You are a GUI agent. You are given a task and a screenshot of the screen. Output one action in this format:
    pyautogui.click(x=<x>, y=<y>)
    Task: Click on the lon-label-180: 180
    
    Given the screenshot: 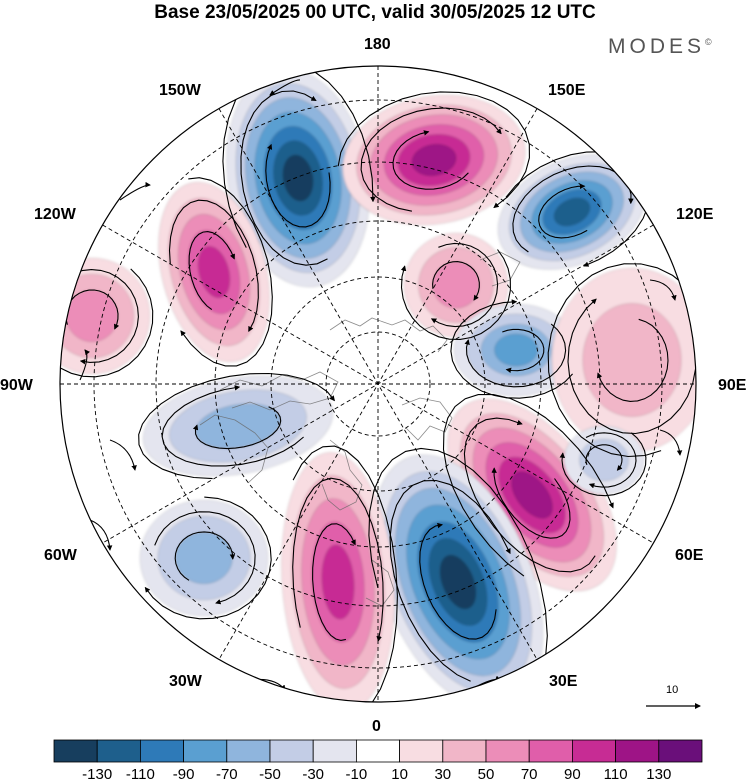 What is the action you would take?
    pyautogui.click(x=377, y=44)
    